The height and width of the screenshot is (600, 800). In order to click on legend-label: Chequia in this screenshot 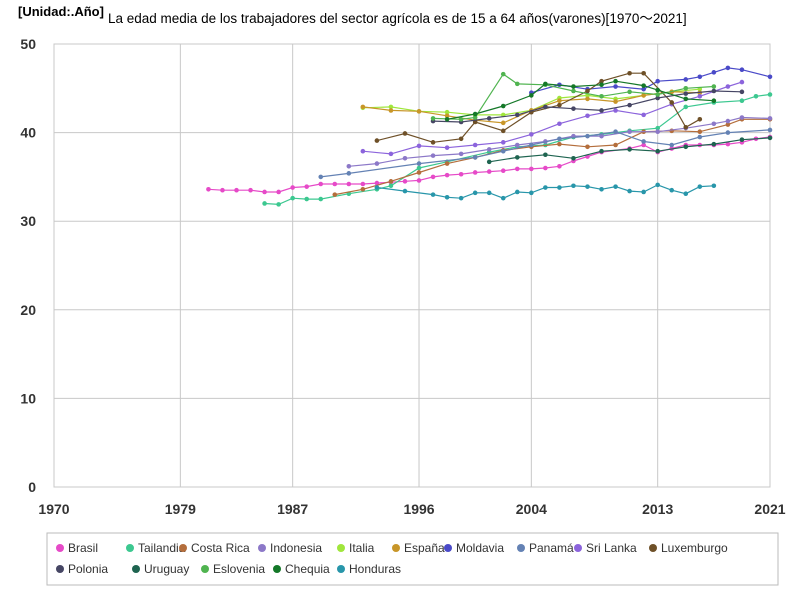, I will do `click(307, 569)`.